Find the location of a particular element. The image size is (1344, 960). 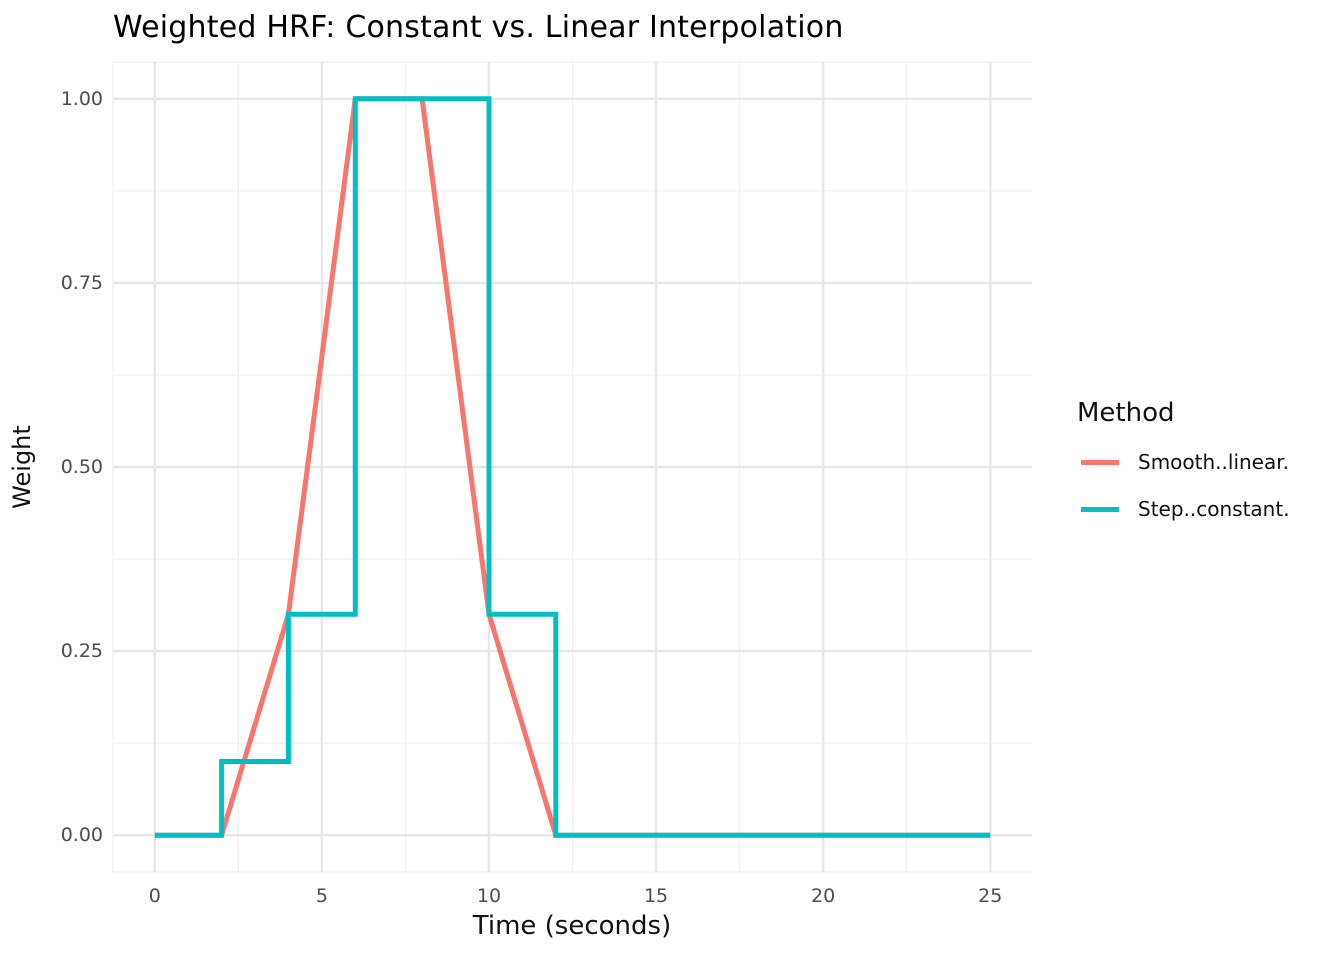

x-tick-label: 10 is located at coordinates (489, 896).